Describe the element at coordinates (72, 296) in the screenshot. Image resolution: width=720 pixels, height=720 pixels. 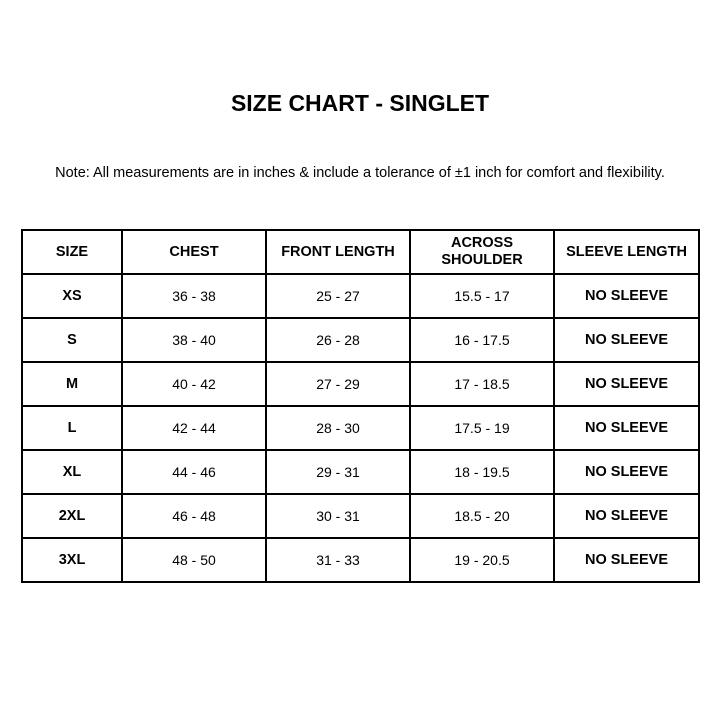
I see `cell-size: XS` at that location.